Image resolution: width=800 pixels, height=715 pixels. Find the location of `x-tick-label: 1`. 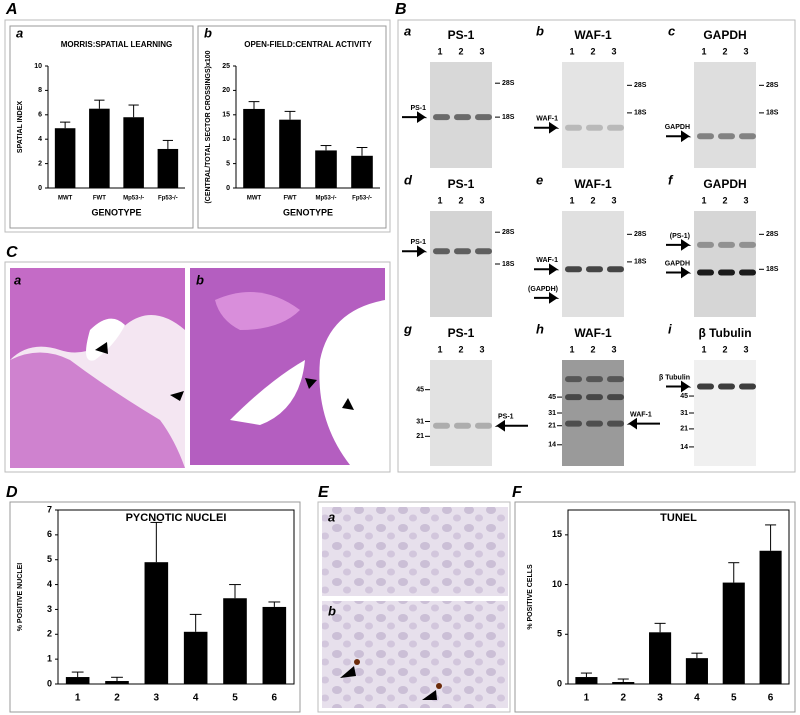

x-tick-label: 1 is located at coordinates (587, 698).